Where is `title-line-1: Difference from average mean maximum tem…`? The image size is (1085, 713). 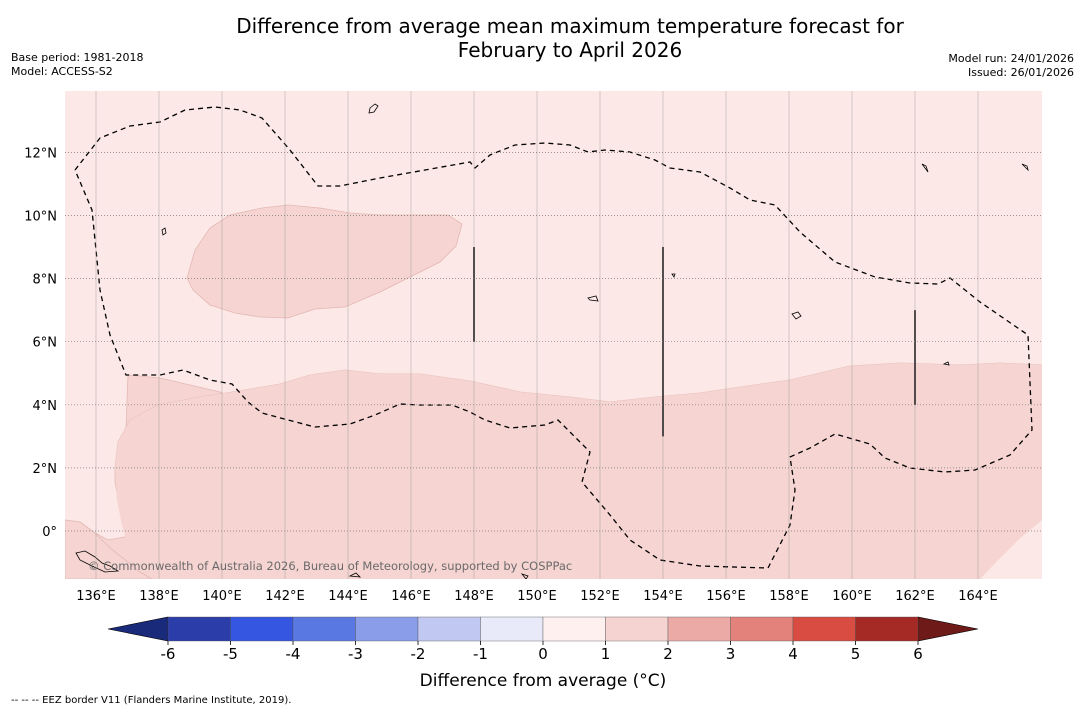
title-line-1: Difference from average mean maximum tem… is located at coordinates (570, 26).